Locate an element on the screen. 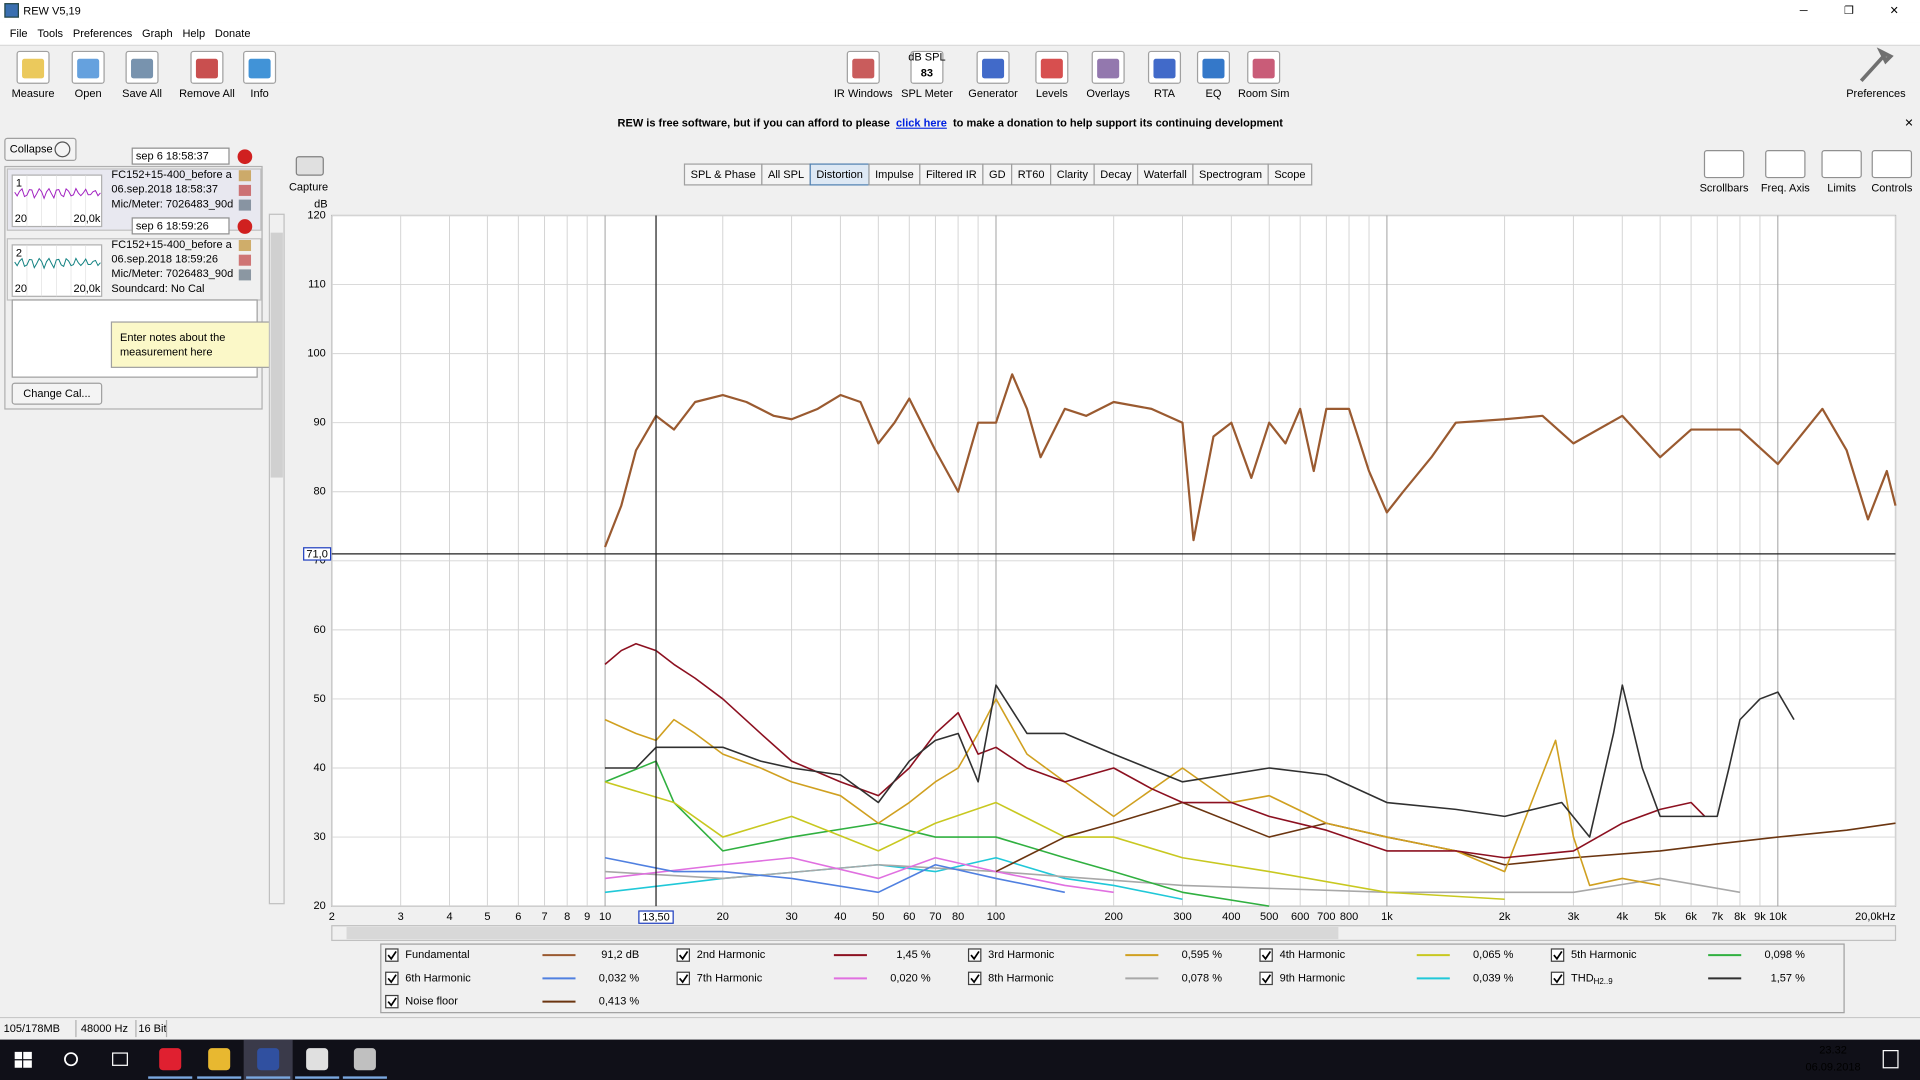 Image resolution: width=1920 pixels, height=1080 pixels. toolbar-icon-glyph is located at coordinates (863, 68).